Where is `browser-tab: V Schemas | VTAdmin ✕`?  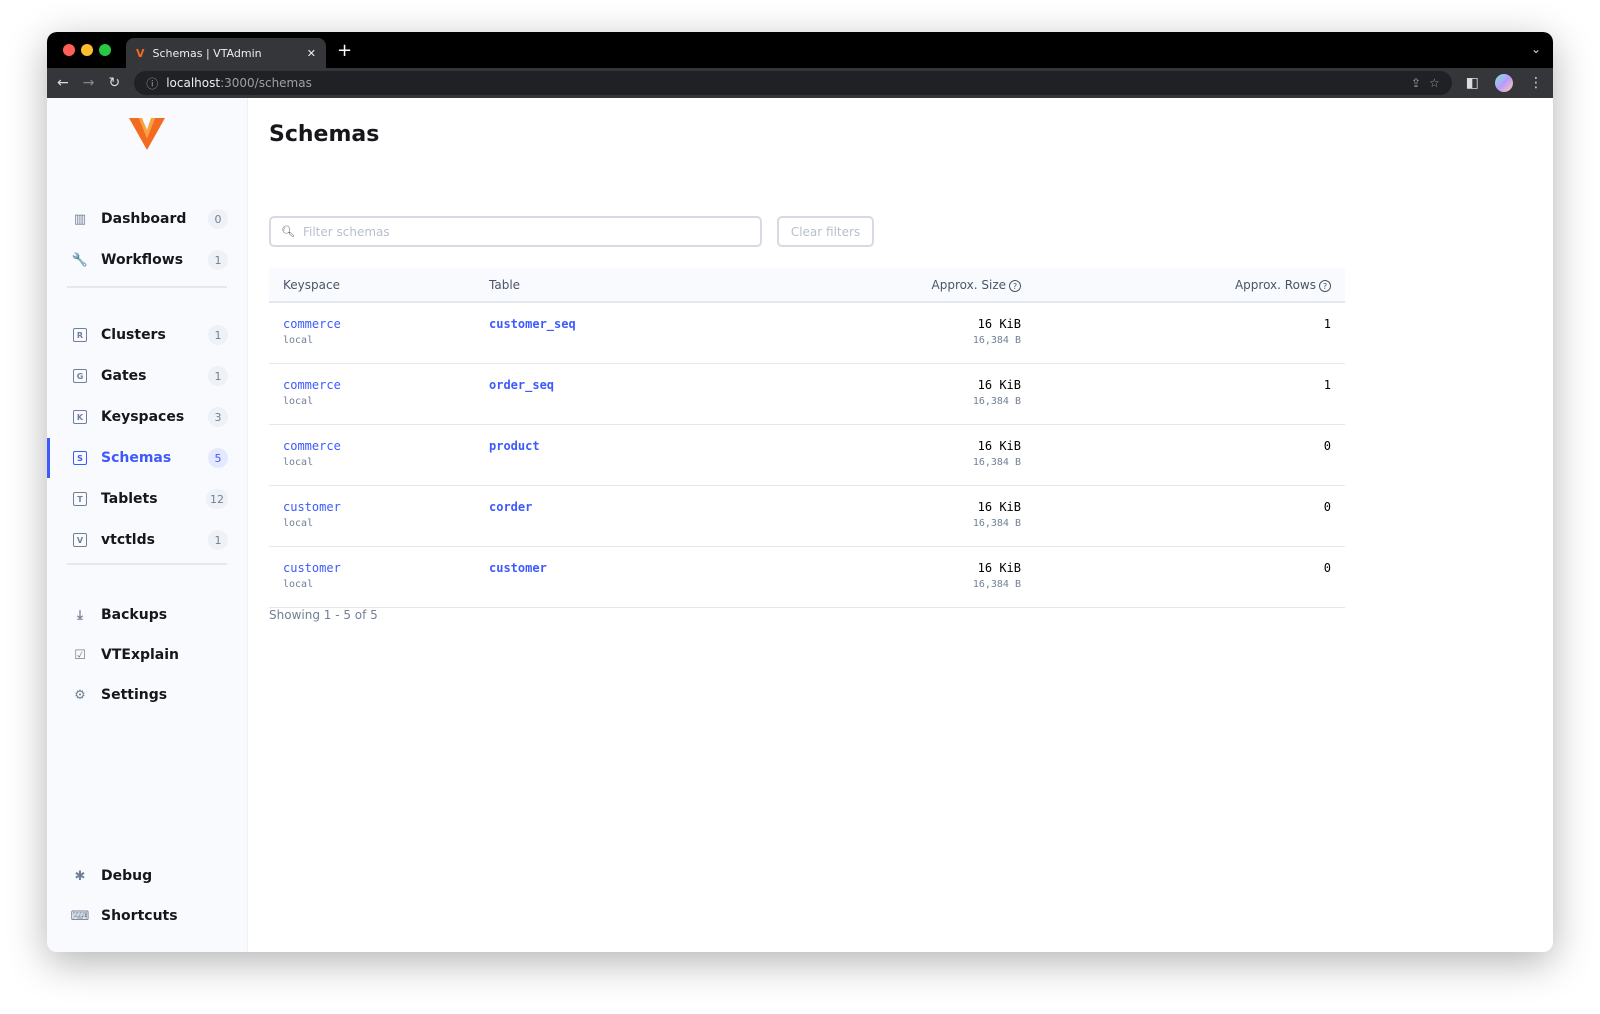 browser-tab: V Schemas | VTAdmin ✕ is located at coordinates (226, 53).